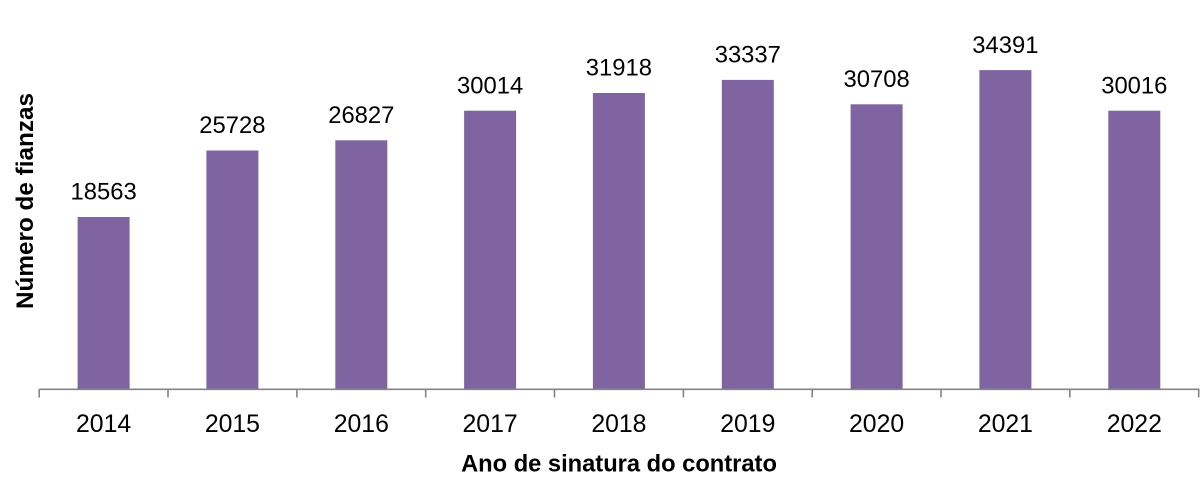  I want to click on svg-text: 2022, so click(1134, 424).